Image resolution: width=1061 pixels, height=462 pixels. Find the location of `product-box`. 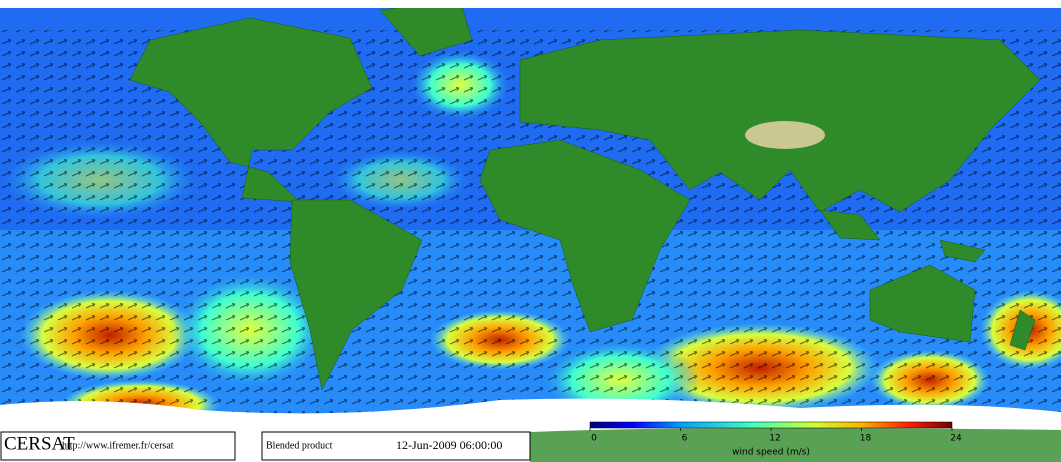

product-box is located at coordinates (396, 446).